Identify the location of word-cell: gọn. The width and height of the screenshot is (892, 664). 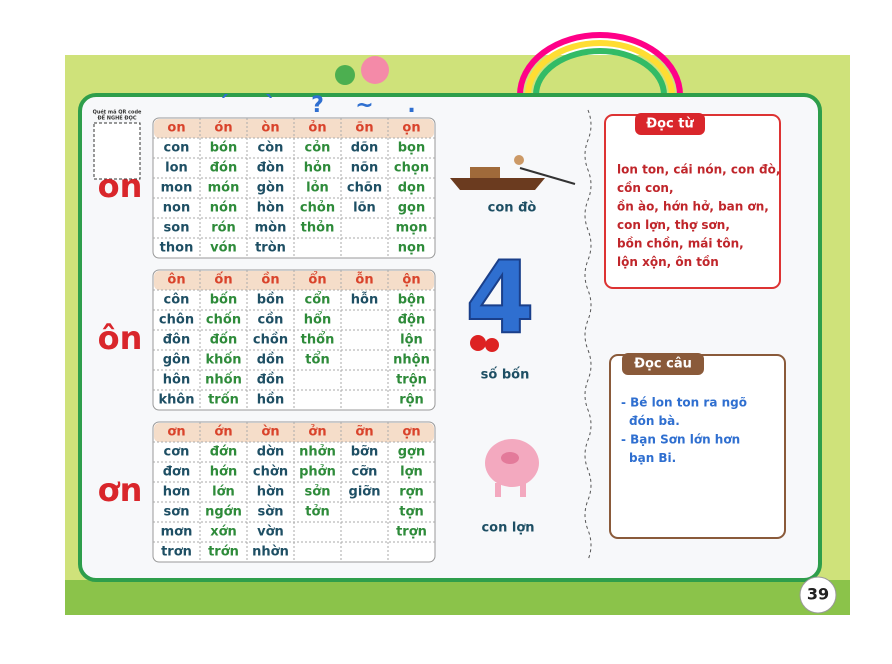
(412, 208).